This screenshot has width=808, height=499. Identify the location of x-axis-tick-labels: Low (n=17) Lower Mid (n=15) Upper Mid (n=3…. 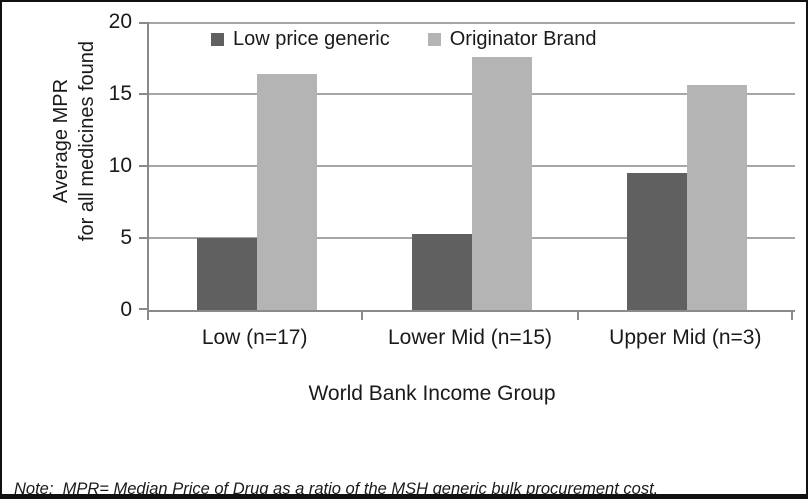
(470, 340).